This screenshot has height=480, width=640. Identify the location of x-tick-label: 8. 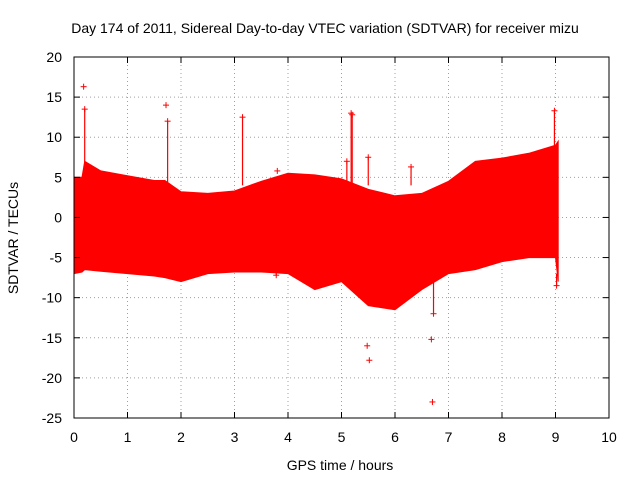
(502, 437).